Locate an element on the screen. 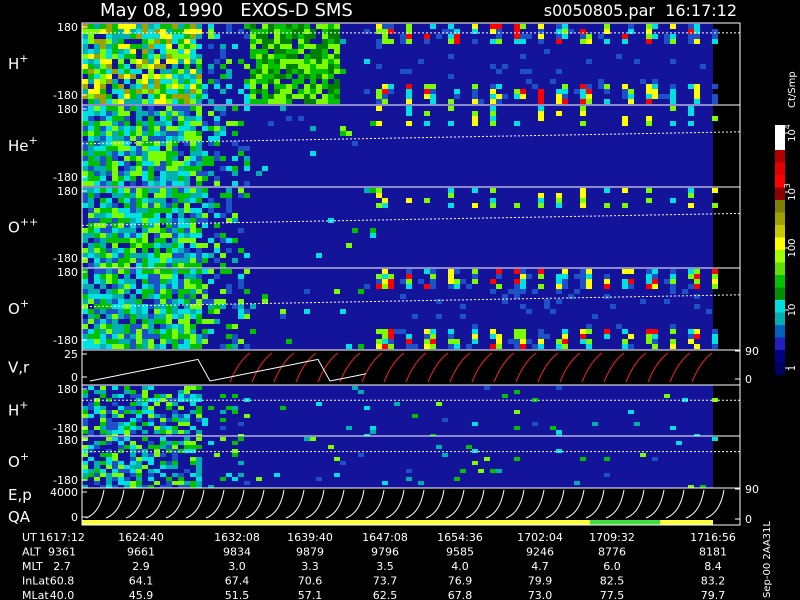 The width and height of the screenshot is (800, 600). label-sup: + is located at coordinates (23, 58).